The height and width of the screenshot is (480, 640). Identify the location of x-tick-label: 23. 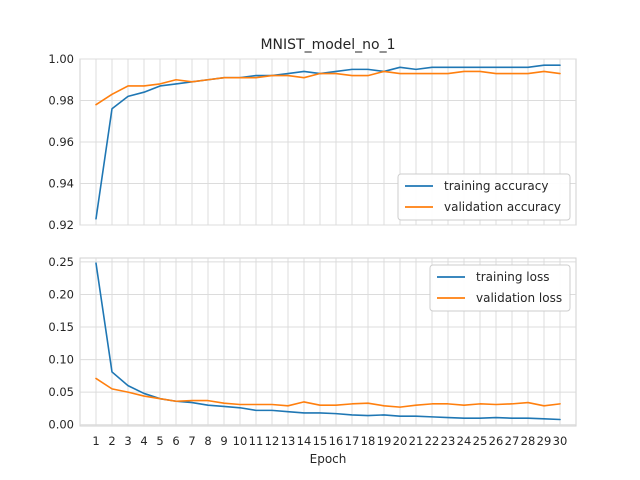
(448, 441).